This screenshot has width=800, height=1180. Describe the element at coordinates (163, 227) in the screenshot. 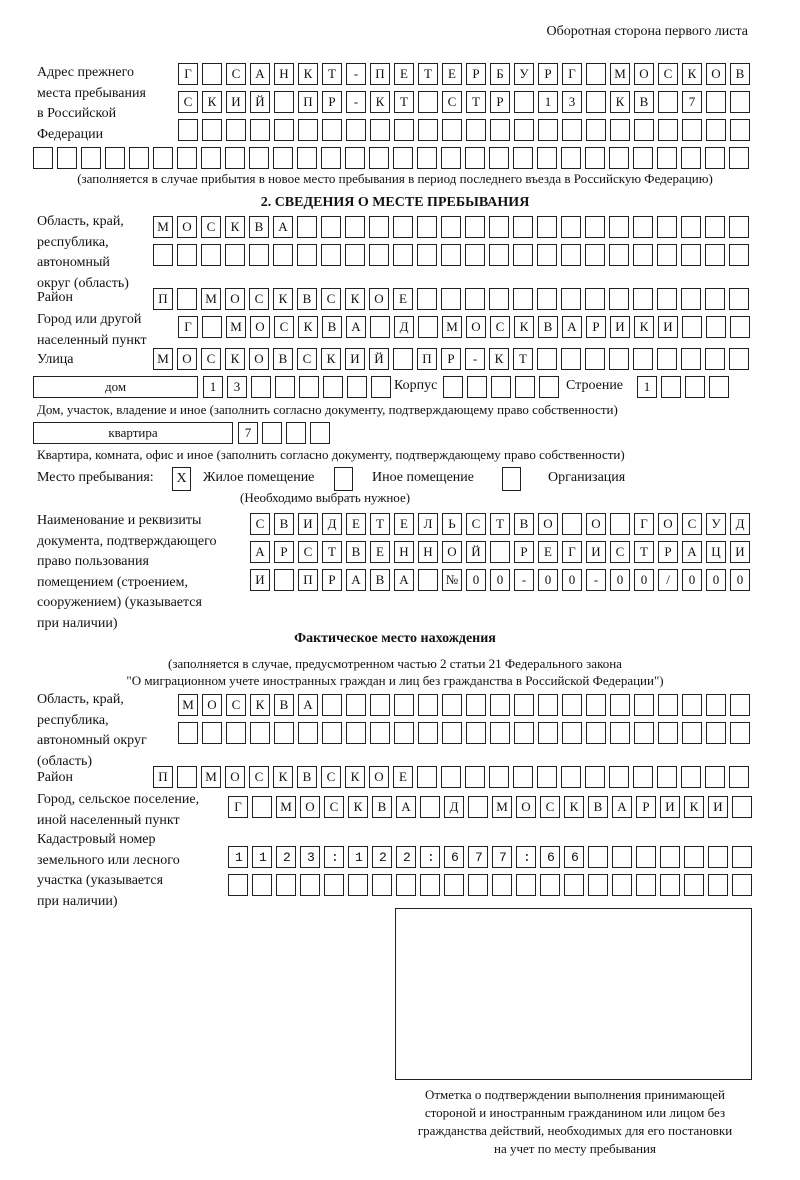

I see `char-cell: М` at that location.